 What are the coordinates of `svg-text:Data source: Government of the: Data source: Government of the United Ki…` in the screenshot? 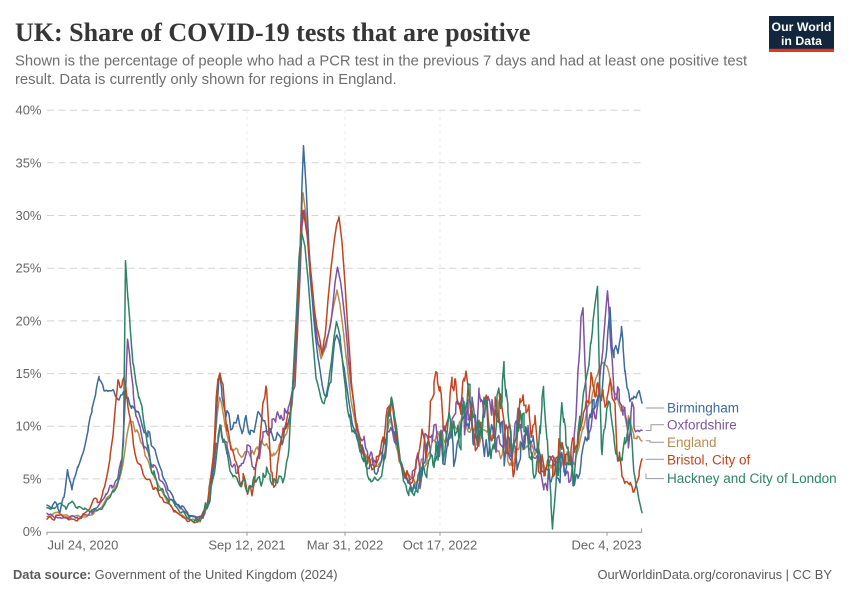 It's located at (175, 574).